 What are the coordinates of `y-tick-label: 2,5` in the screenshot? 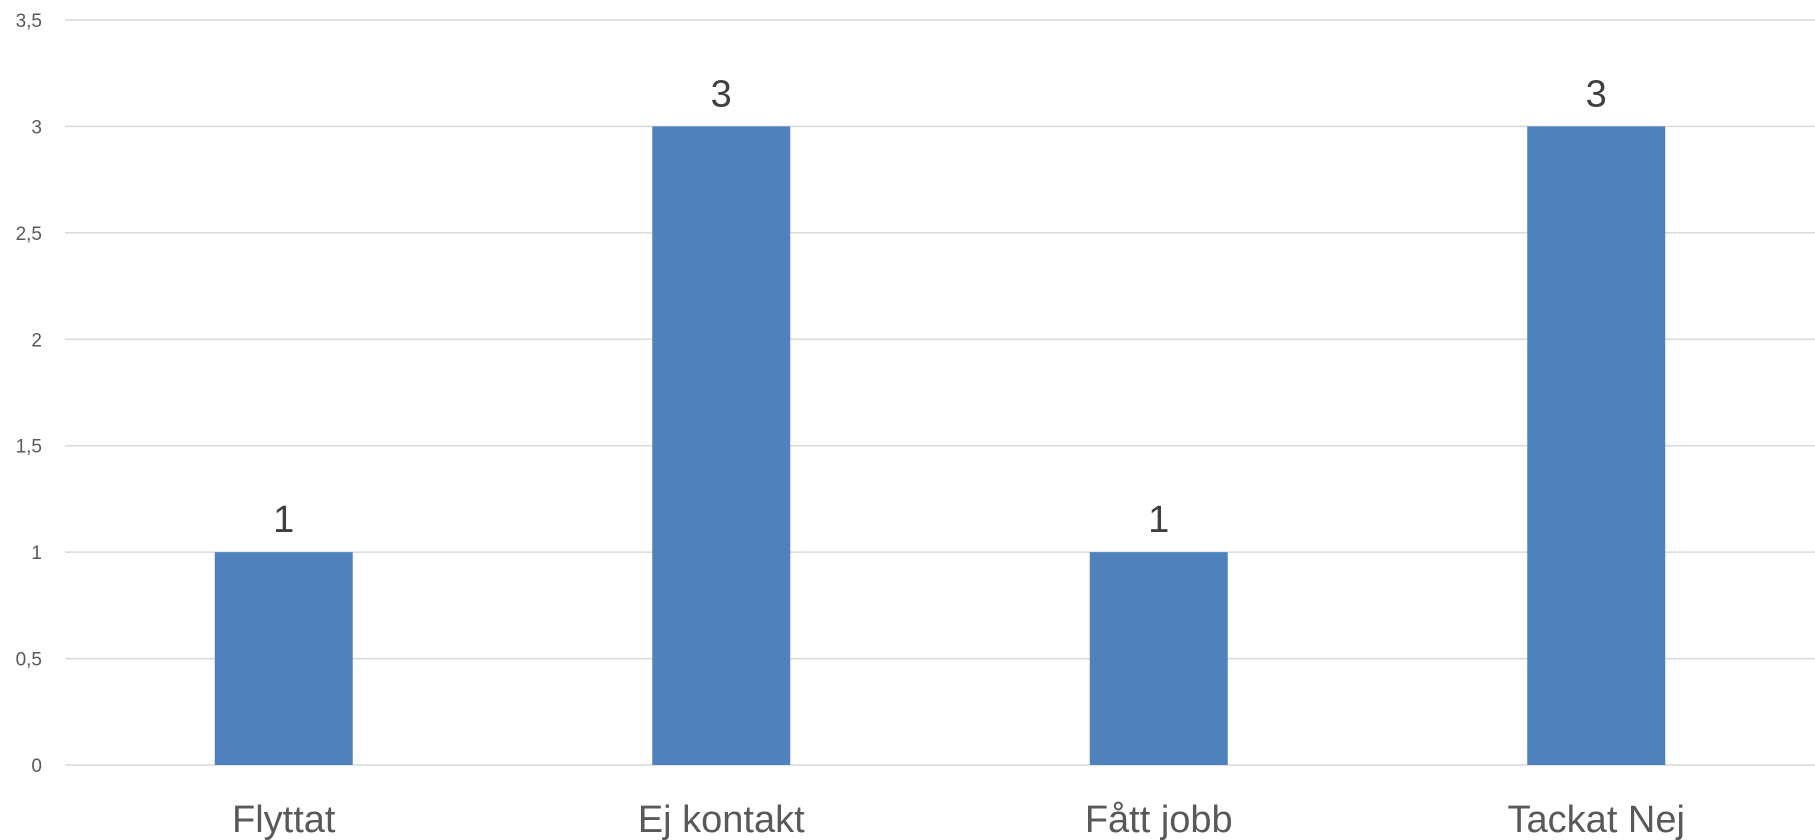 It's located at (29, 234).